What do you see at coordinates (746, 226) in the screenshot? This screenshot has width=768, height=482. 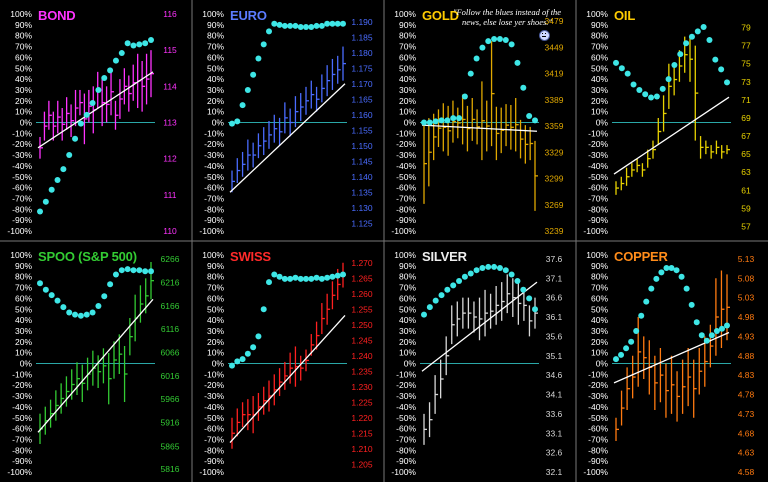 I see `price-tick-label: 57` at bounding box center [746, 226].